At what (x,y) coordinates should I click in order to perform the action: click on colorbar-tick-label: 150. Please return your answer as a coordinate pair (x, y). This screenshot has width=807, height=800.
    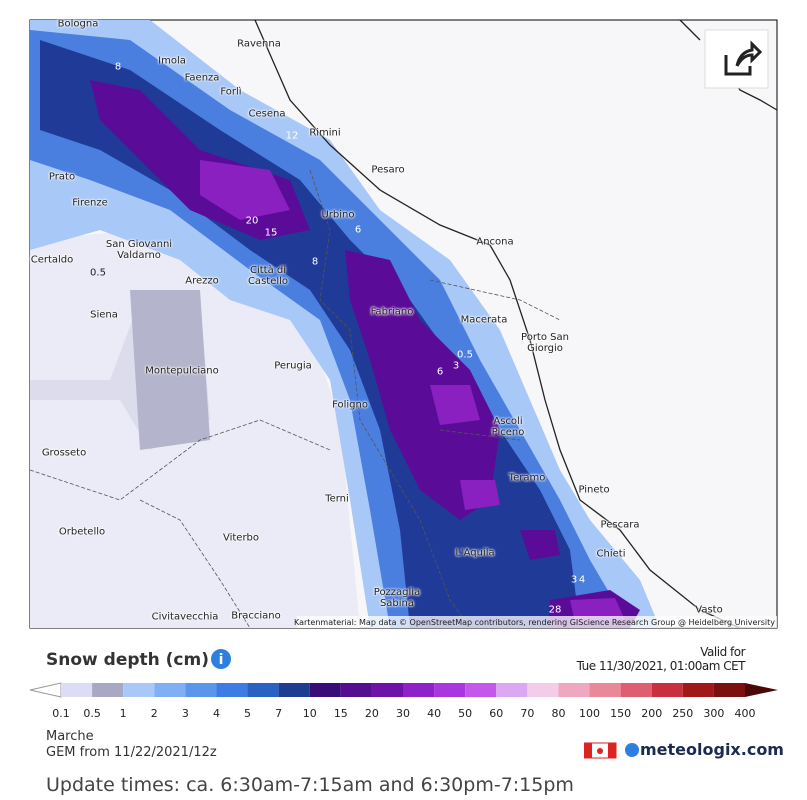
    Looking at the image, I should click on (621, 713).